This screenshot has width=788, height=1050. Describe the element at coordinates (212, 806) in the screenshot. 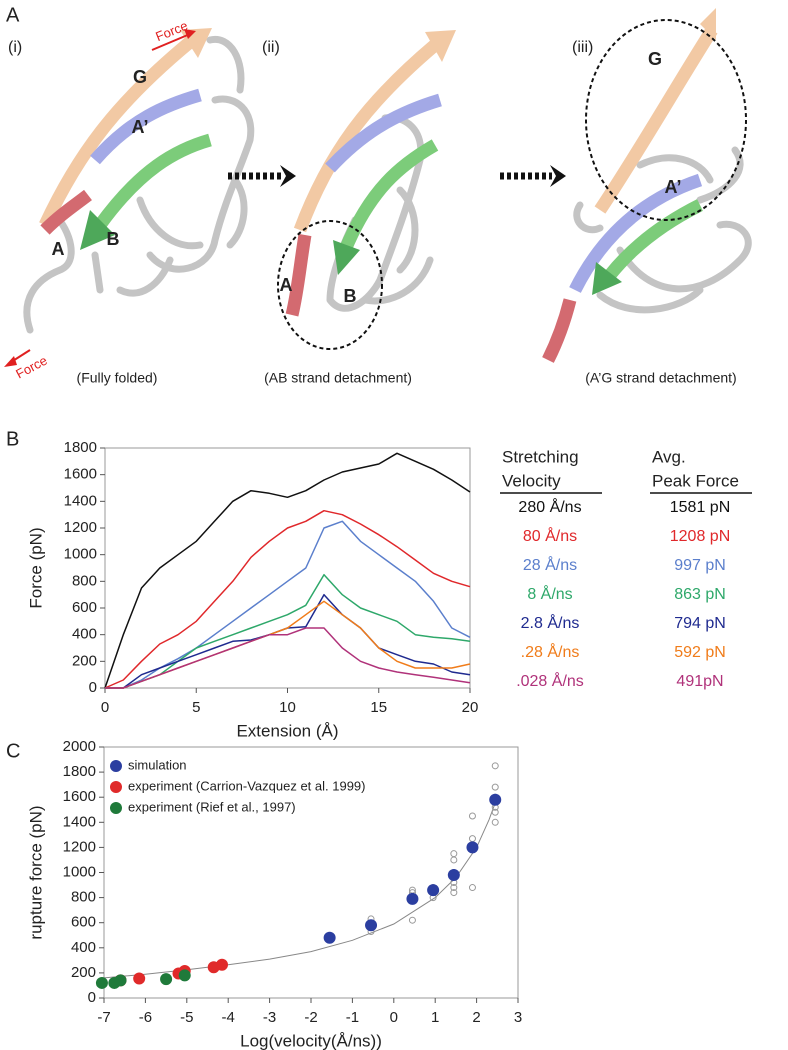

I see `legend-label: experiment (Rief et al., 1997)` at that location.